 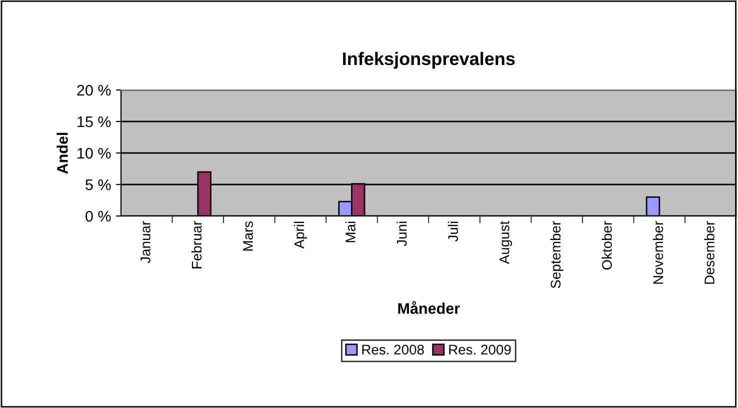 I want to click on x-tick-label: Juni, so click(x=401, y=234).